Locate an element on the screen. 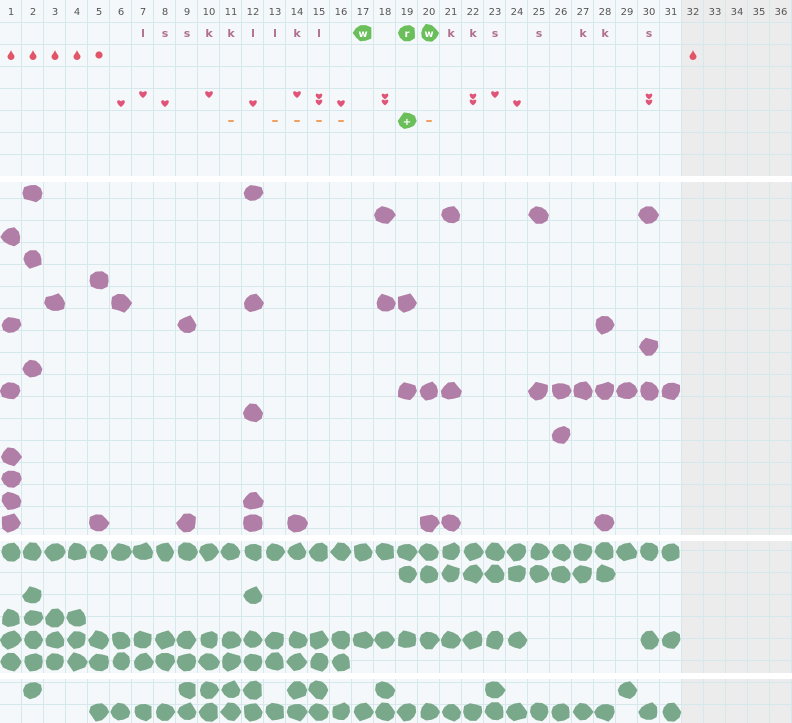 Image resolution: width=792 pixels, height=723 pixels. day-number: 16 is located at coordinates (341, 12).